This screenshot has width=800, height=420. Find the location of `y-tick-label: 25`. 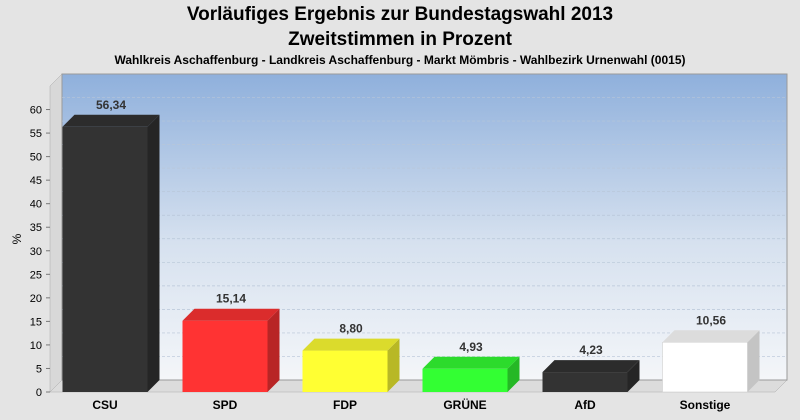

y-tick-label: 25 is located at coordinates (36, 275).